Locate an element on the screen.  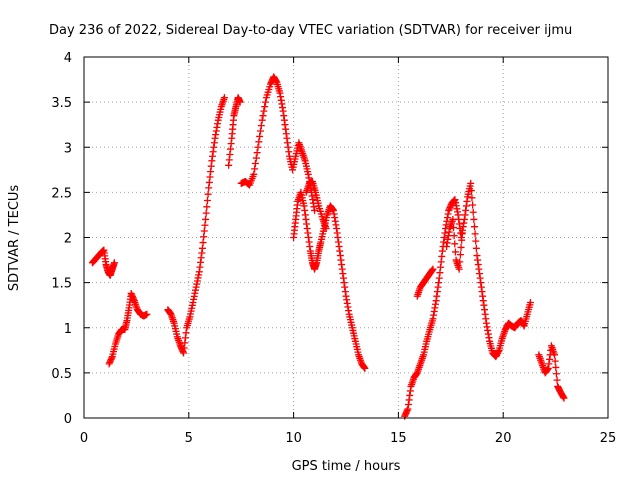
y-axis-label: SDTVAR / TECUs is located at coordinates (14, 238).